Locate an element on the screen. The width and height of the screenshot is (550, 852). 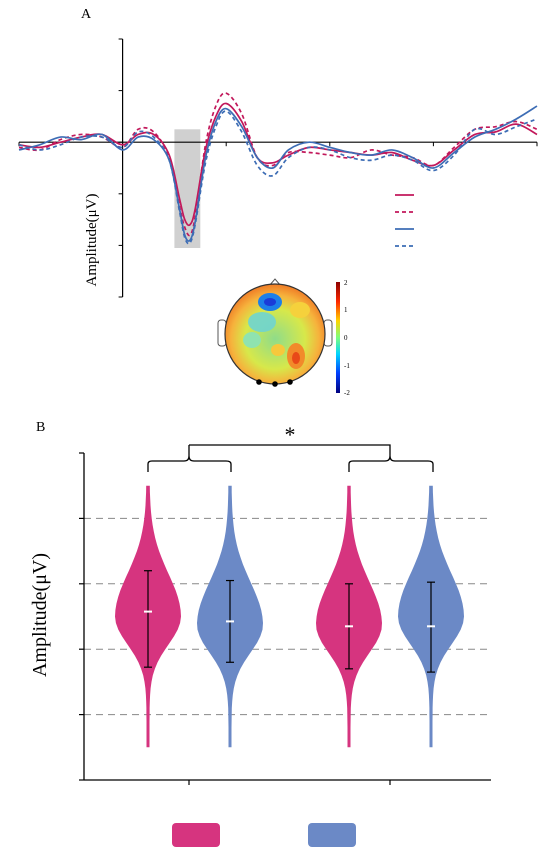
panel-a-label: A is located at coordinates (86, 14).